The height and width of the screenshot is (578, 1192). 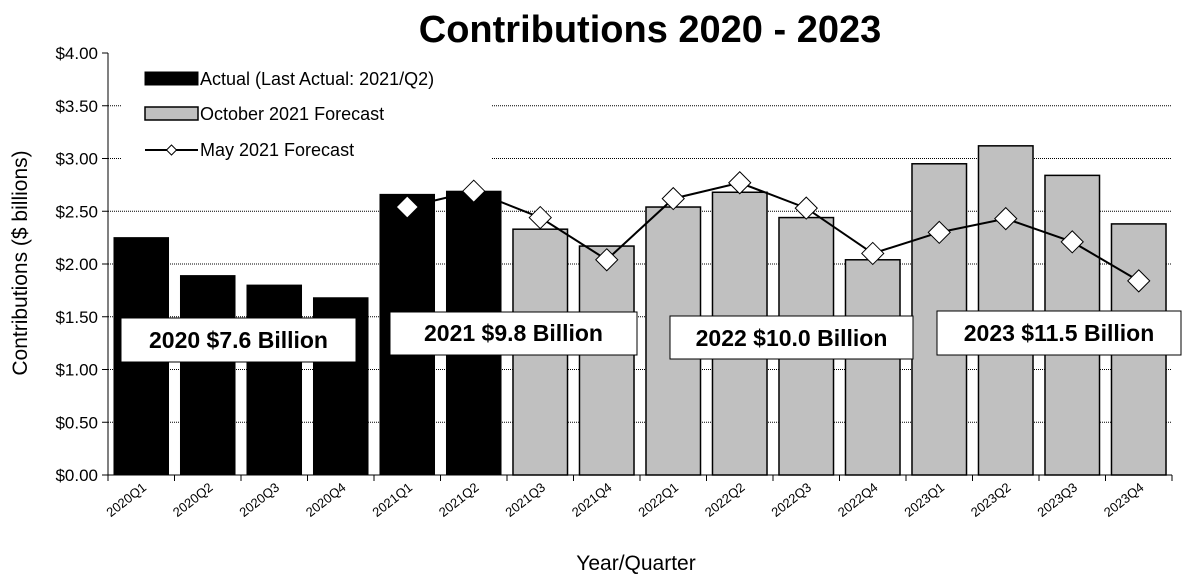 What do you see at coordinates (171, 113) in the screenshot?
I see `legend-swatch-october-forecast` at bounding box center [171, 113].